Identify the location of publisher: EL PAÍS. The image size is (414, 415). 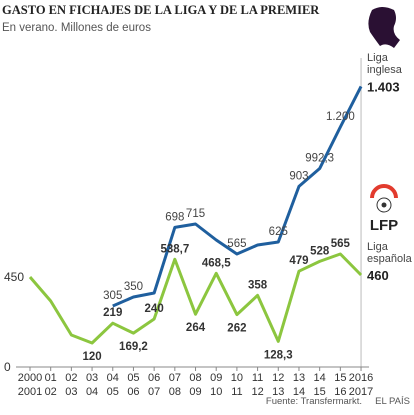
(392, 401).